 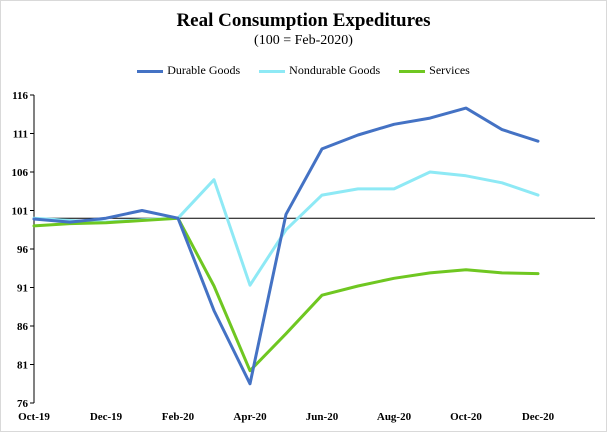 What do you see at coordinates (20, 212) in the screenshot?
I see `y-tick-label: 101` at bounding box center [20, 212].